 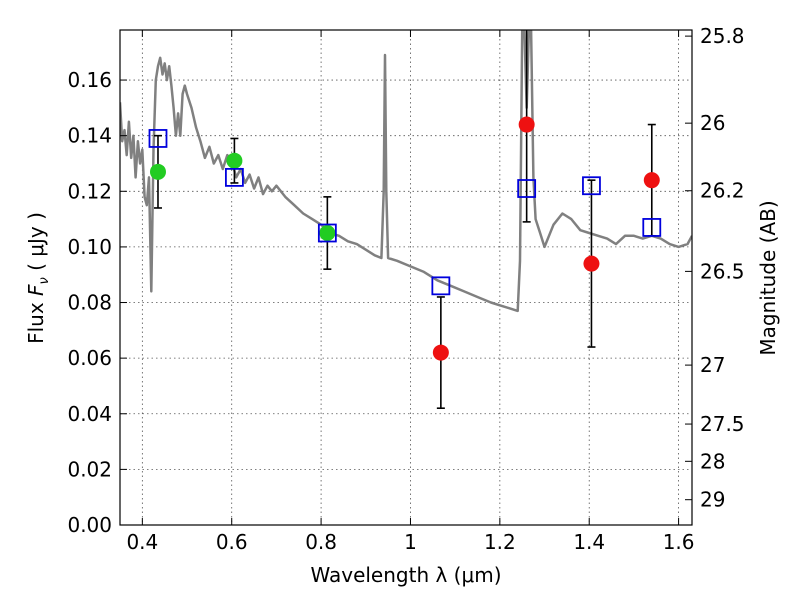 I want to click on right-tick-label: 26.2, so click(x=722, y=191).